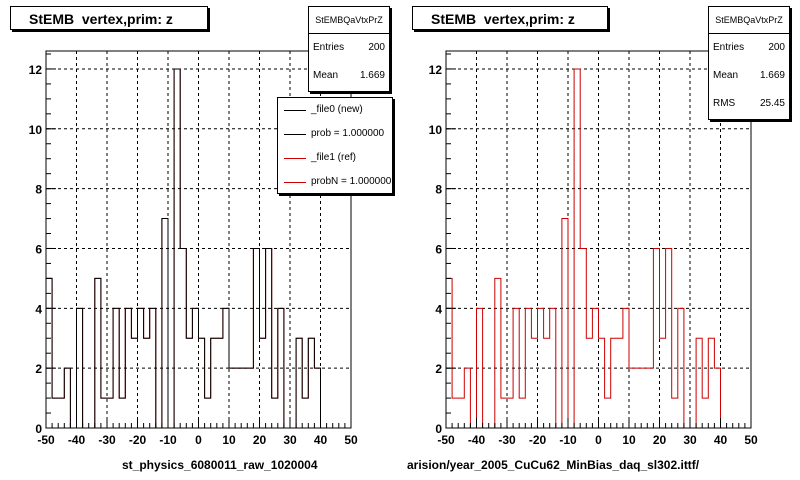 The image size is (800, 480). Describe the element at coordinates (220, 465) in the screenshot. I see `x-axis-caption: st_physics_6080011_raw_1020004` at that location.